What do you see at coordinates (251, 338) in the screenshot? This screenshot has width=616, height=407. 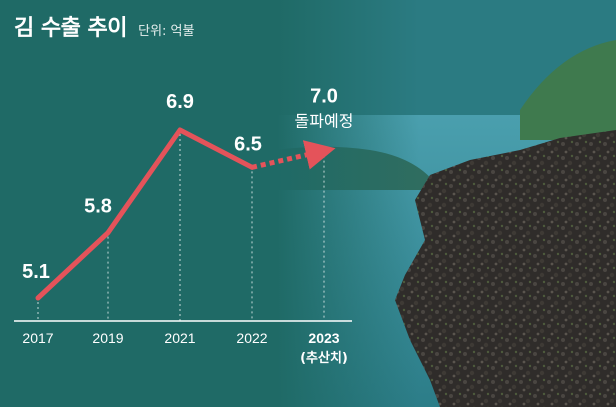 I see `x-tick-label: 2022` at bounding box center [251, 338].